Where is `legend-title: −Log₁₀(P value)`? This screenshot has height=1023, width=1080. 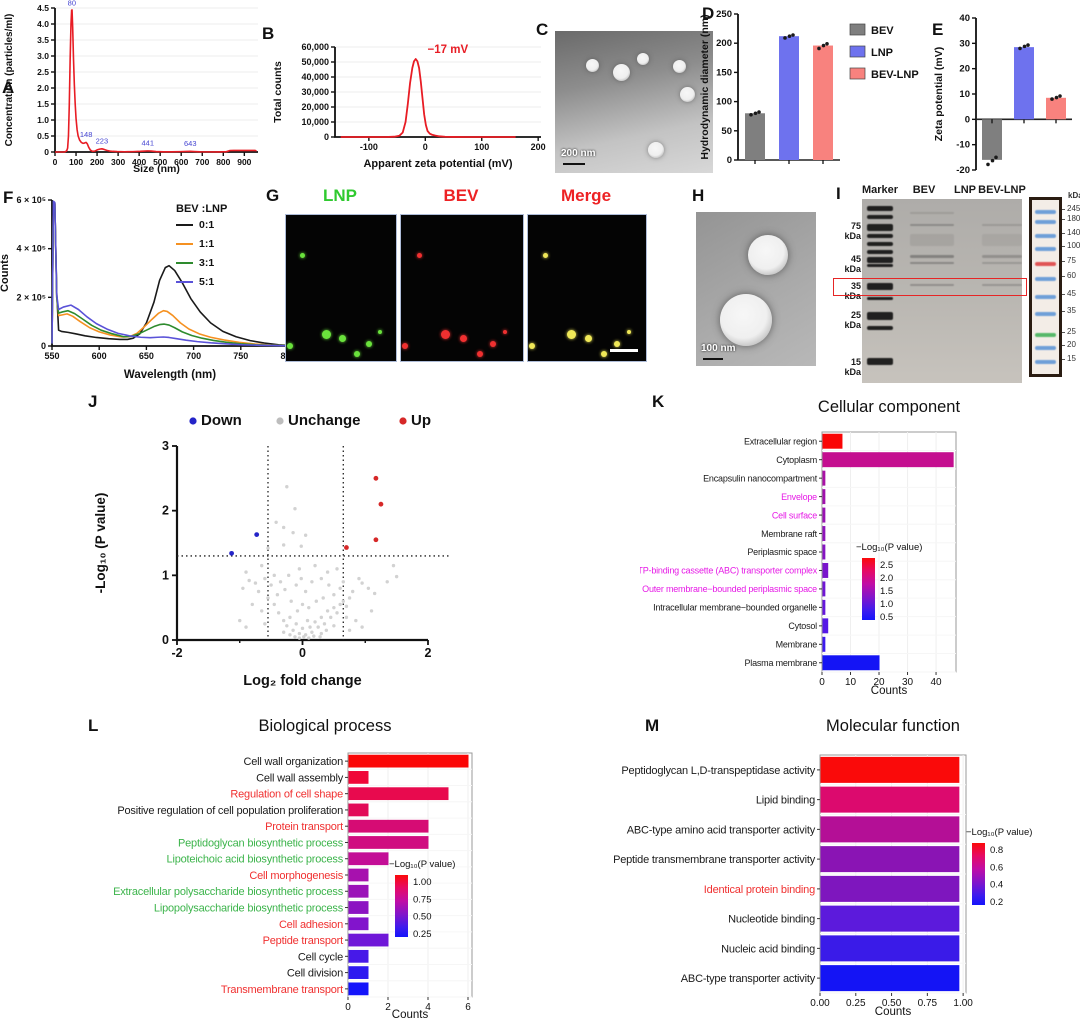 legend-title: −Log₁₀(P value) is located at coordinates (999, 832).